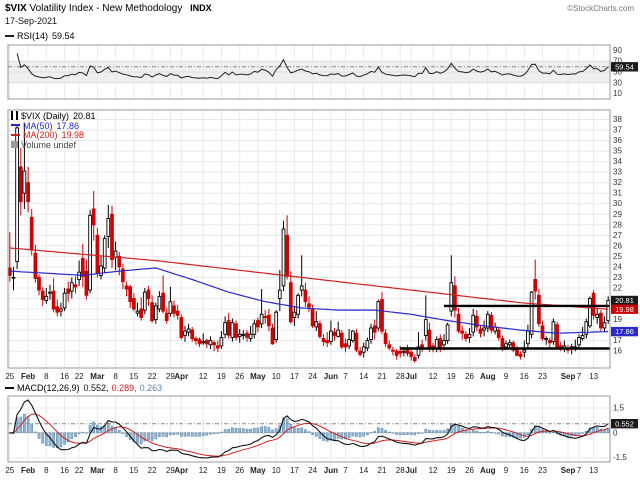 The width and height of the screenshot is (640, 487). What do you see at coordinates (617, 130) in the screenshot?
I see `svg-text: 37` at bounding box center [617, 130].